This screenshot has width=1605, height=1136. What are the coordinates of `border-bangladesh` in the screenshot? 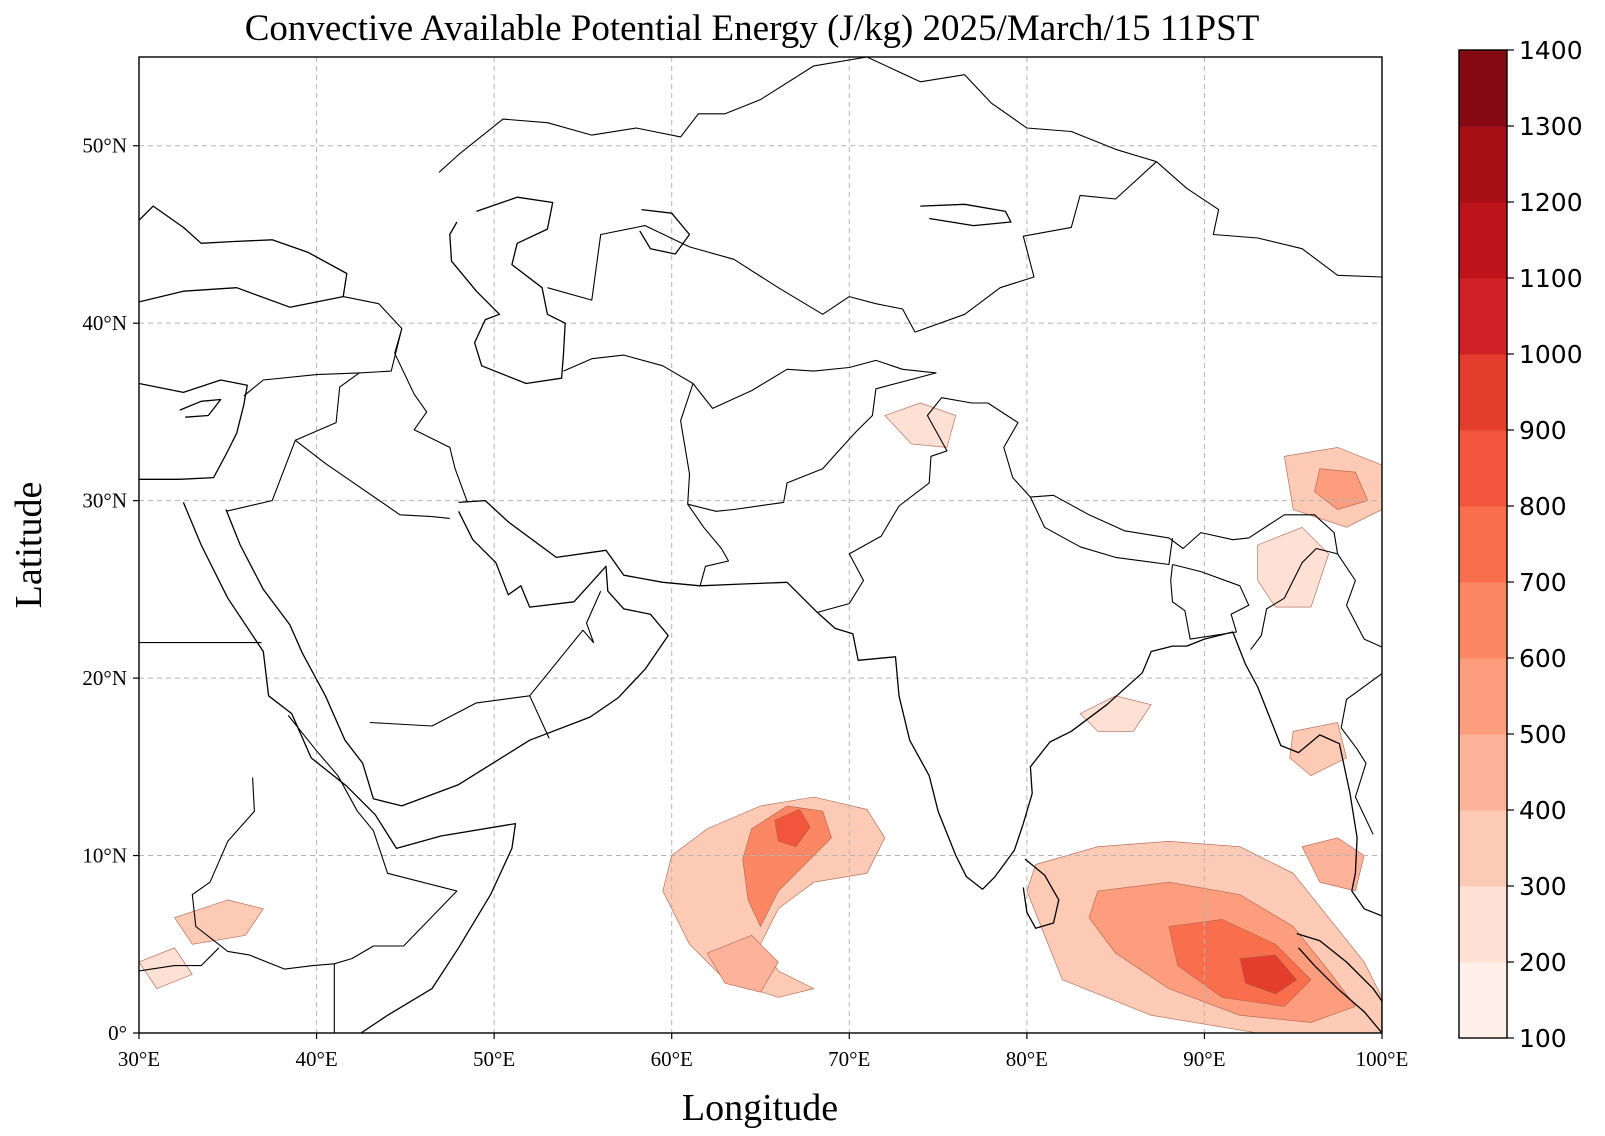 It's located at (1210, 601).